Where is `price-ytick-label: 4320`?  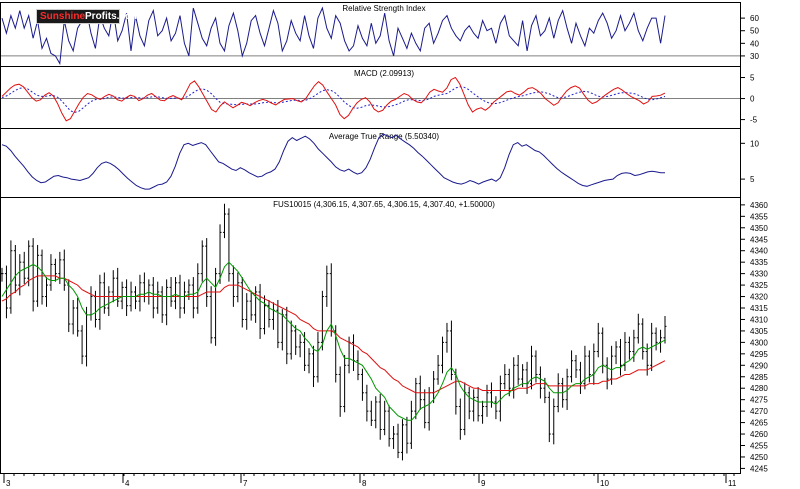
price-ytick-label: 4320 is located at coordinates (759, 297).